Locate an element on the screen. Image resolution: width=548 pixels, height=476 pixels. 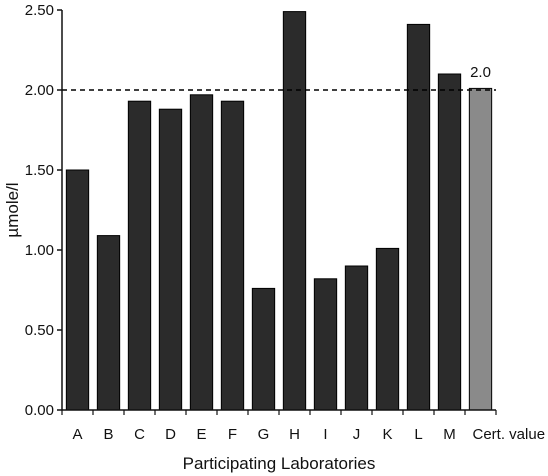
bar-lab-i is located at coordinates (325, 344).